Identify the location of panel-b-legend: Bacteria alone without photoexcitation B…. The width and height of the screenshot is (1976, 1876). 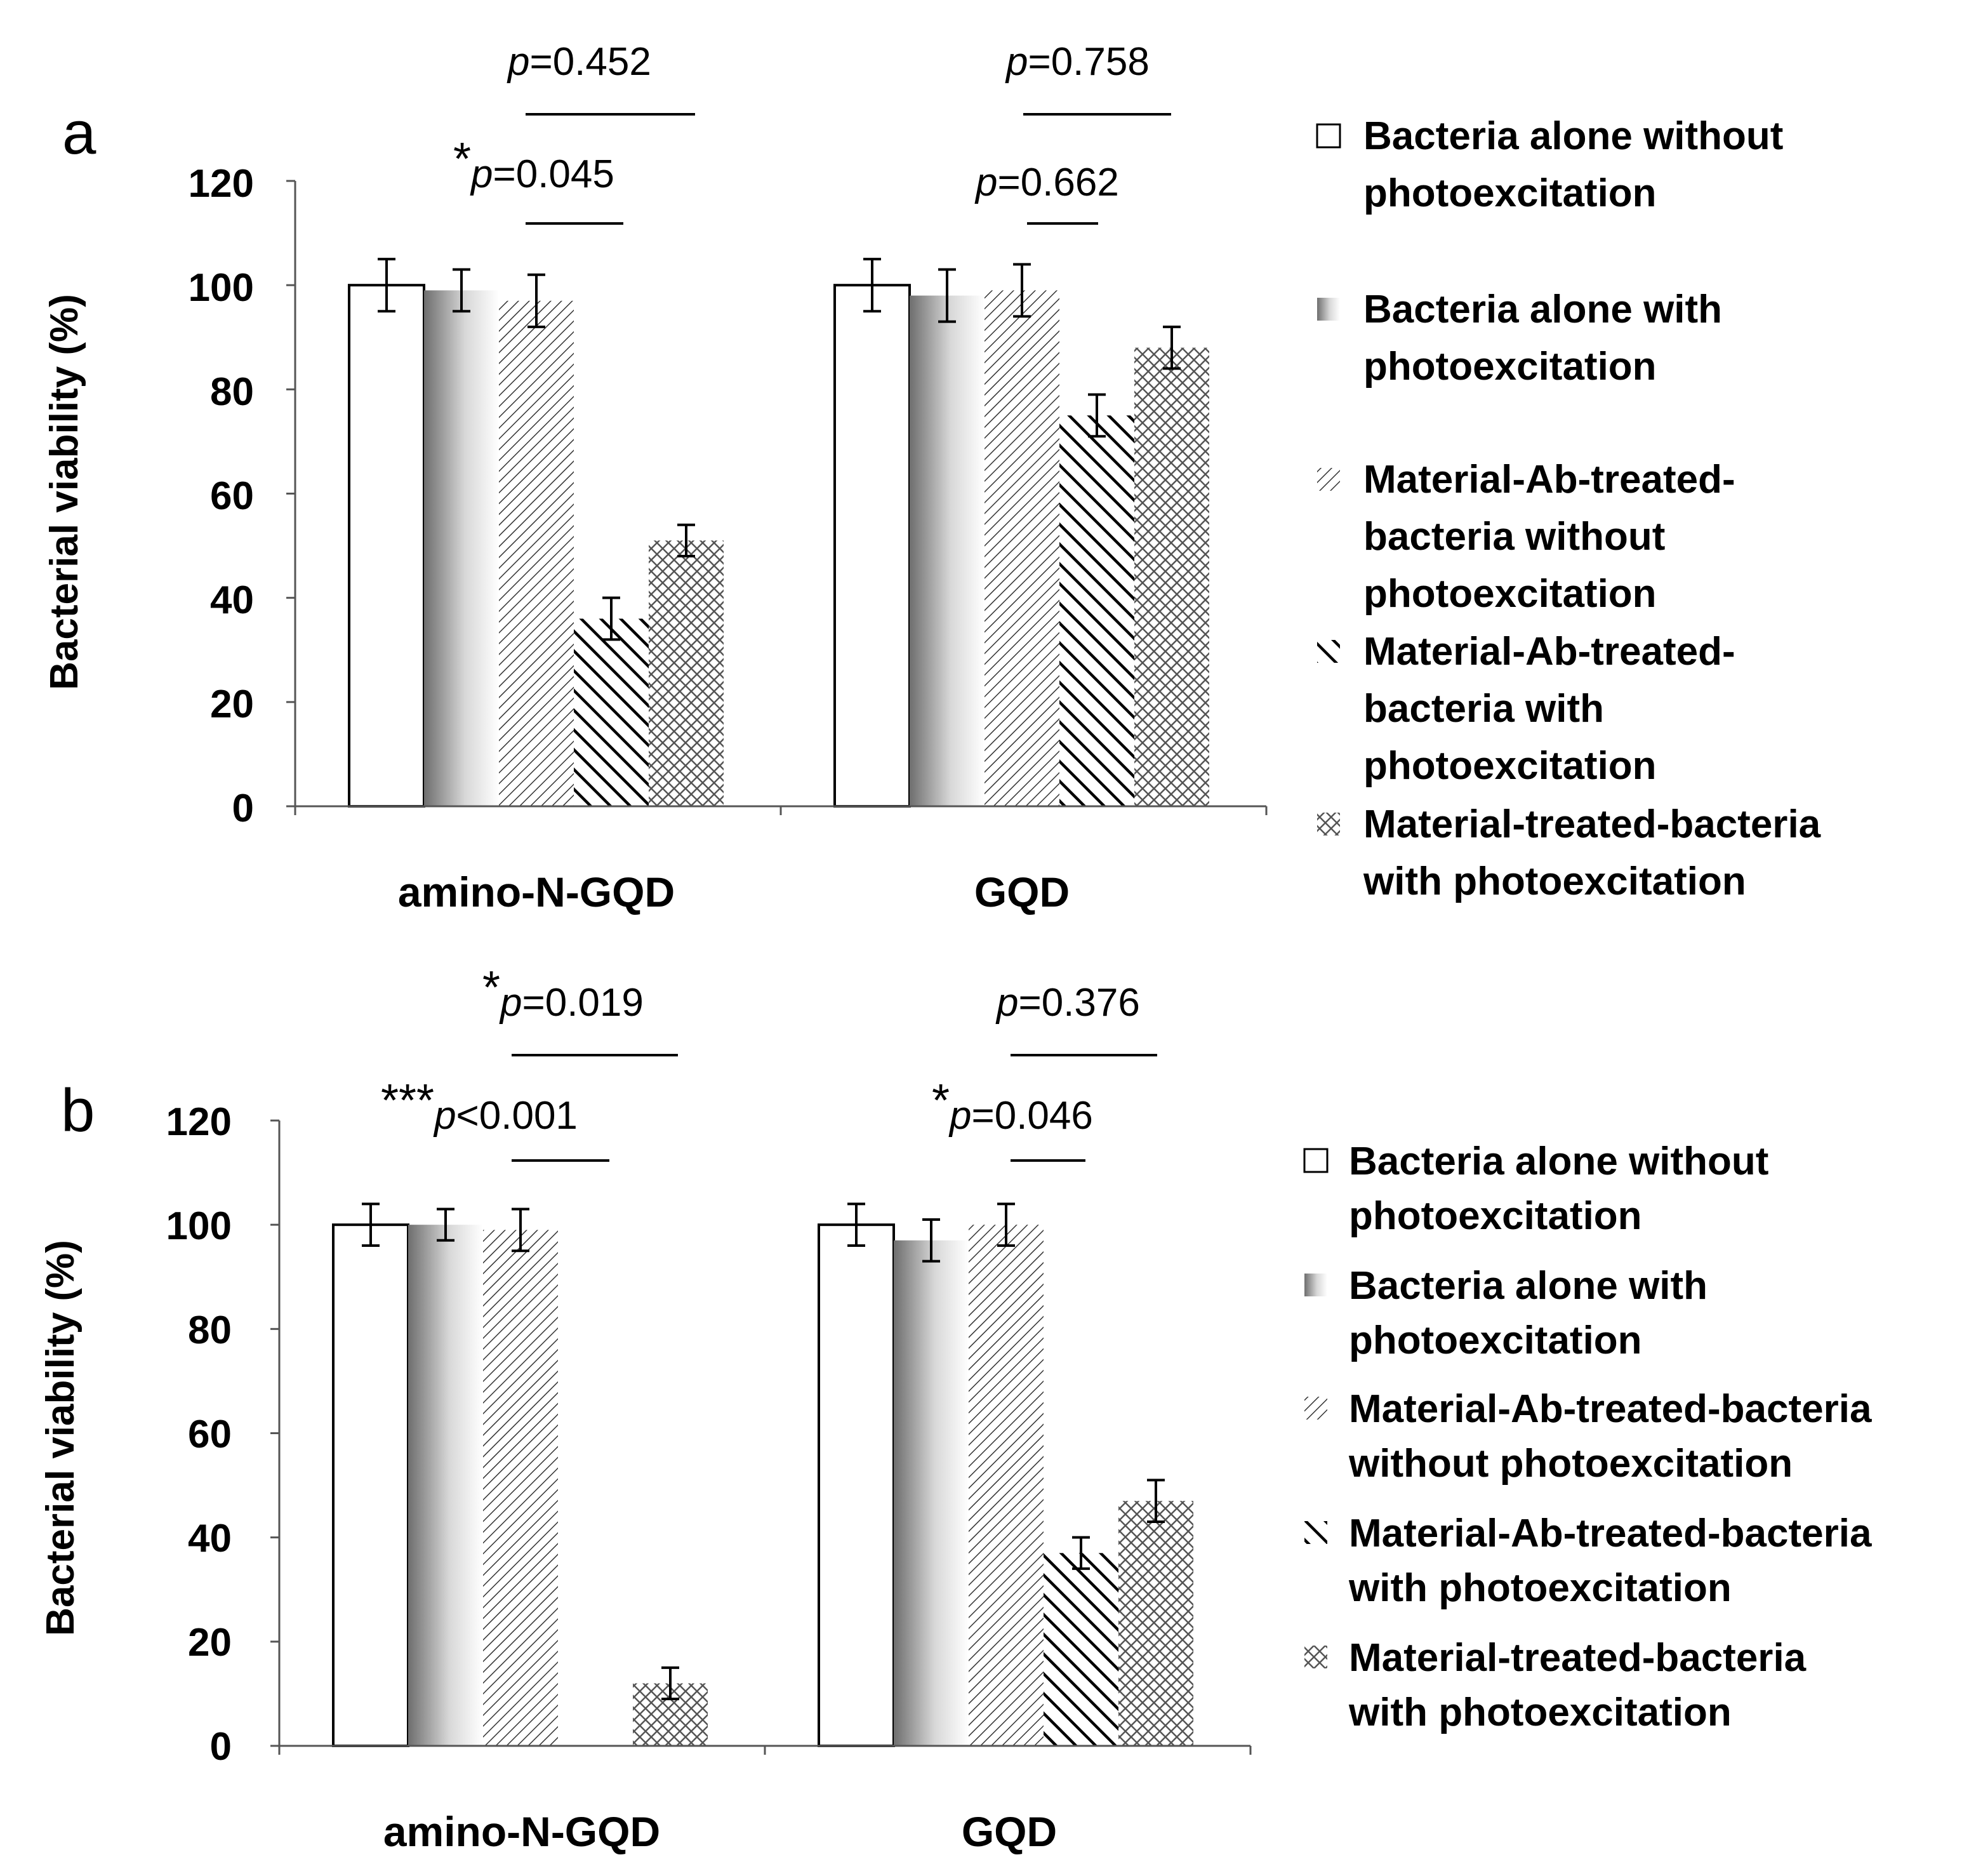
(1593, 1437).